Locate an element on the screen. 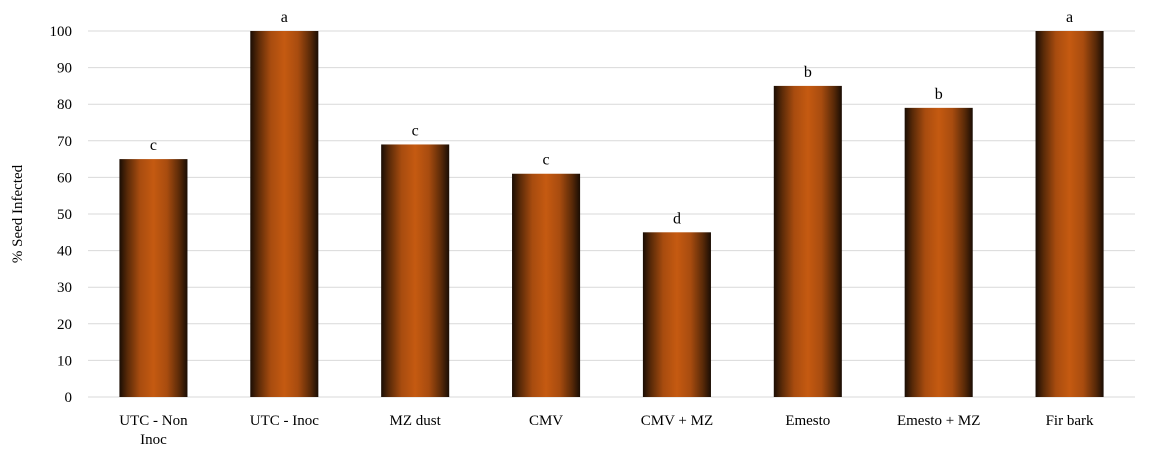  x-tick-label-line: UTC - Inoc is located at coordinates (284, 421).